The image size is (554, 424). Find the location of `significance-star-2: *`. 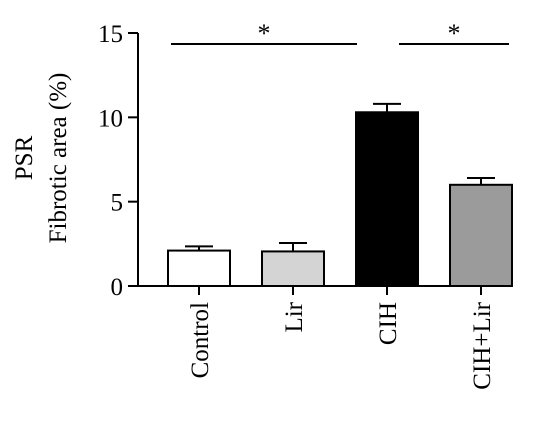

significance-star-2: * is located at coordinates (454, 33).